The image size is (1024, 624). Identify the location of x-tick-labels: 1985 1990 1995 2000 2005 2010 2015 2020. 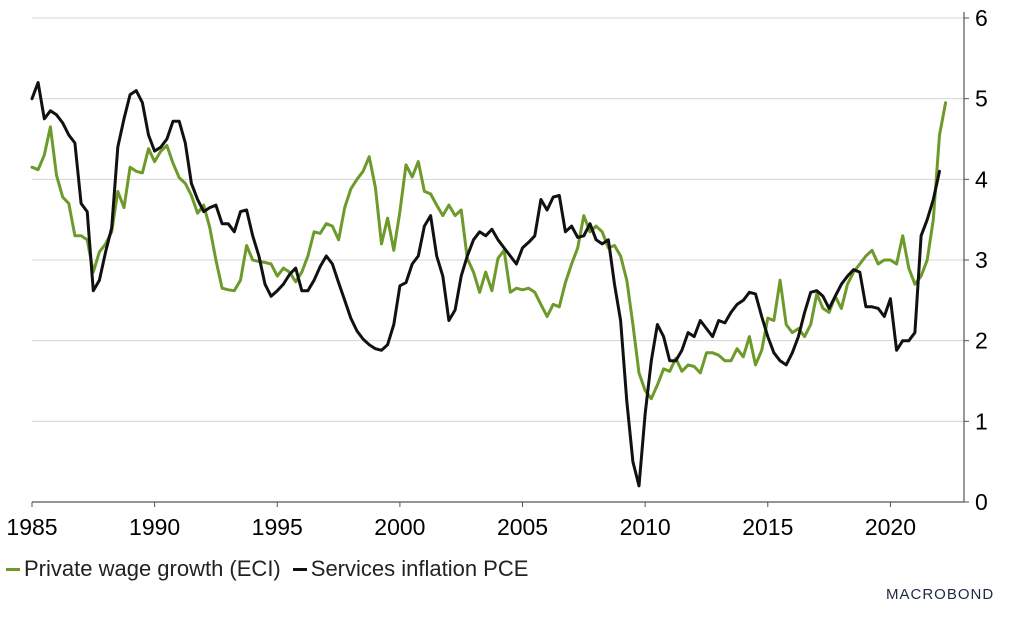
(461, 521).